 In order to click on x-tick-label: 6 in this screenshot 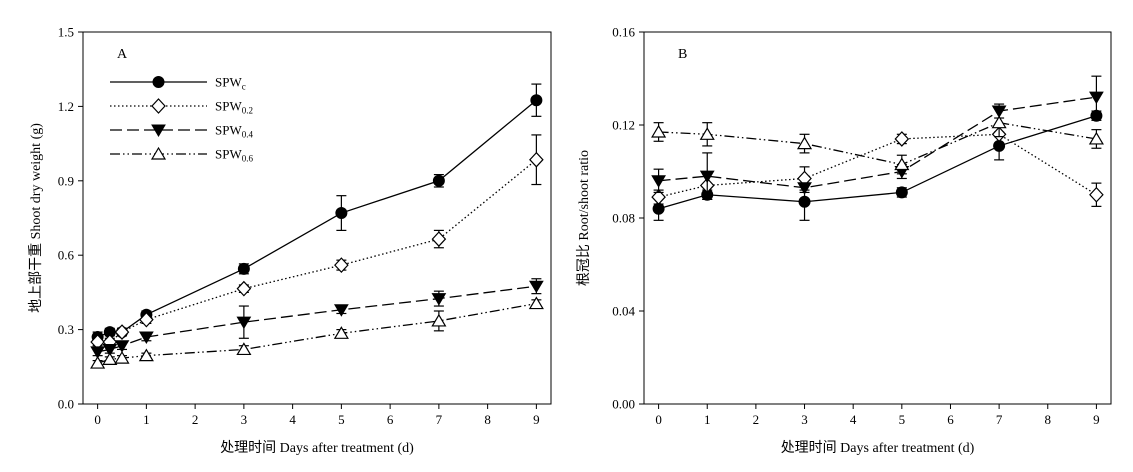, I will do `click(950, 419)`.